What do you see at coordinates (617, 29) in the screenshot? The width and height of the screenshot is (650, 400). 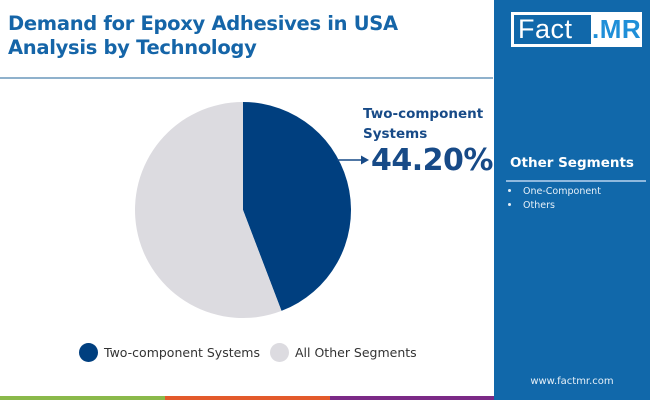 I see `logo-mr-text: .MR` at bounding box center [617, 29].